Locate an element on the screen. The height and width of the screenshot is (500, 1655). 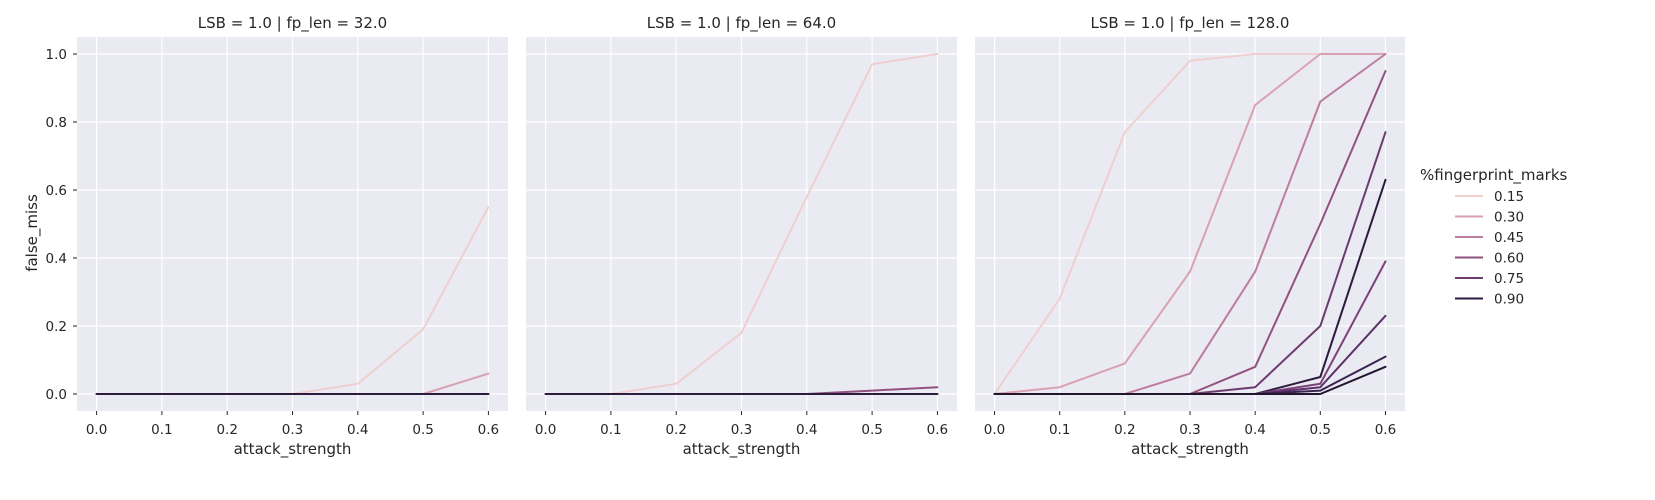
y-tick-label: 0.8 is located at coordinates (56, 123).